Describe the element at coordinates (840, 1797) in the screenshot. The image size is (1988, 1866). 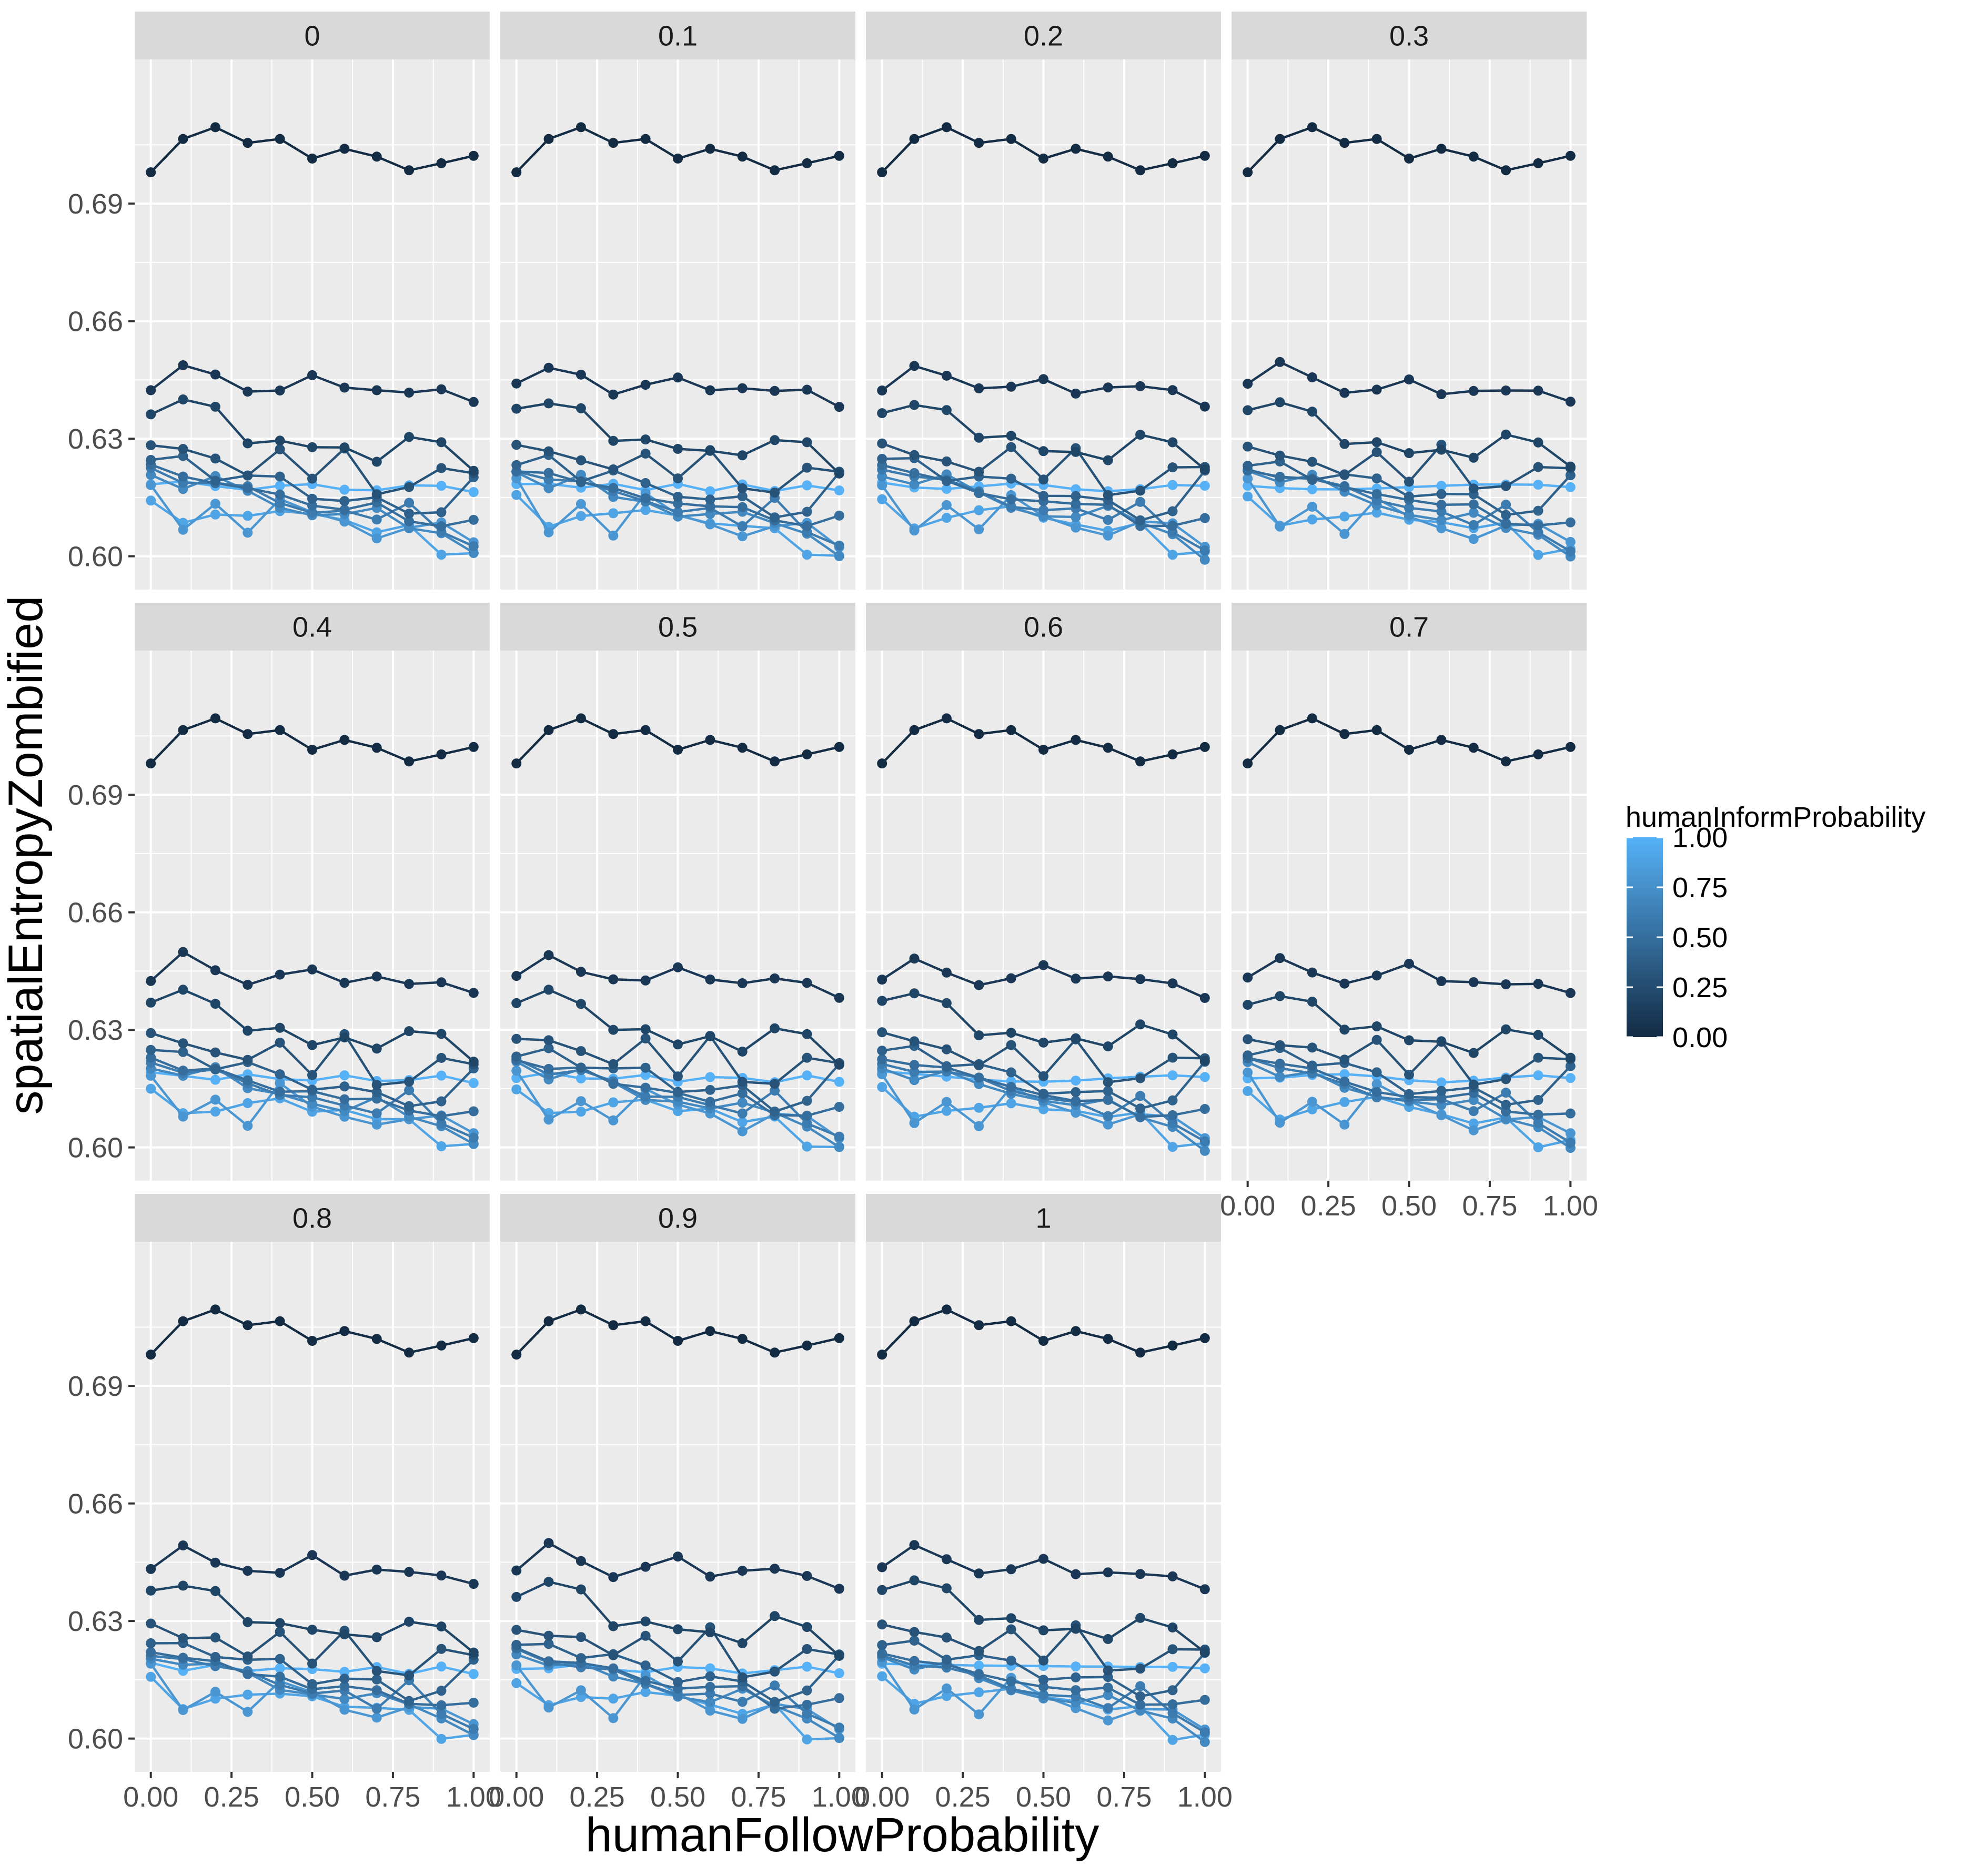
I see `x-tick-label: 1.00` at that location.